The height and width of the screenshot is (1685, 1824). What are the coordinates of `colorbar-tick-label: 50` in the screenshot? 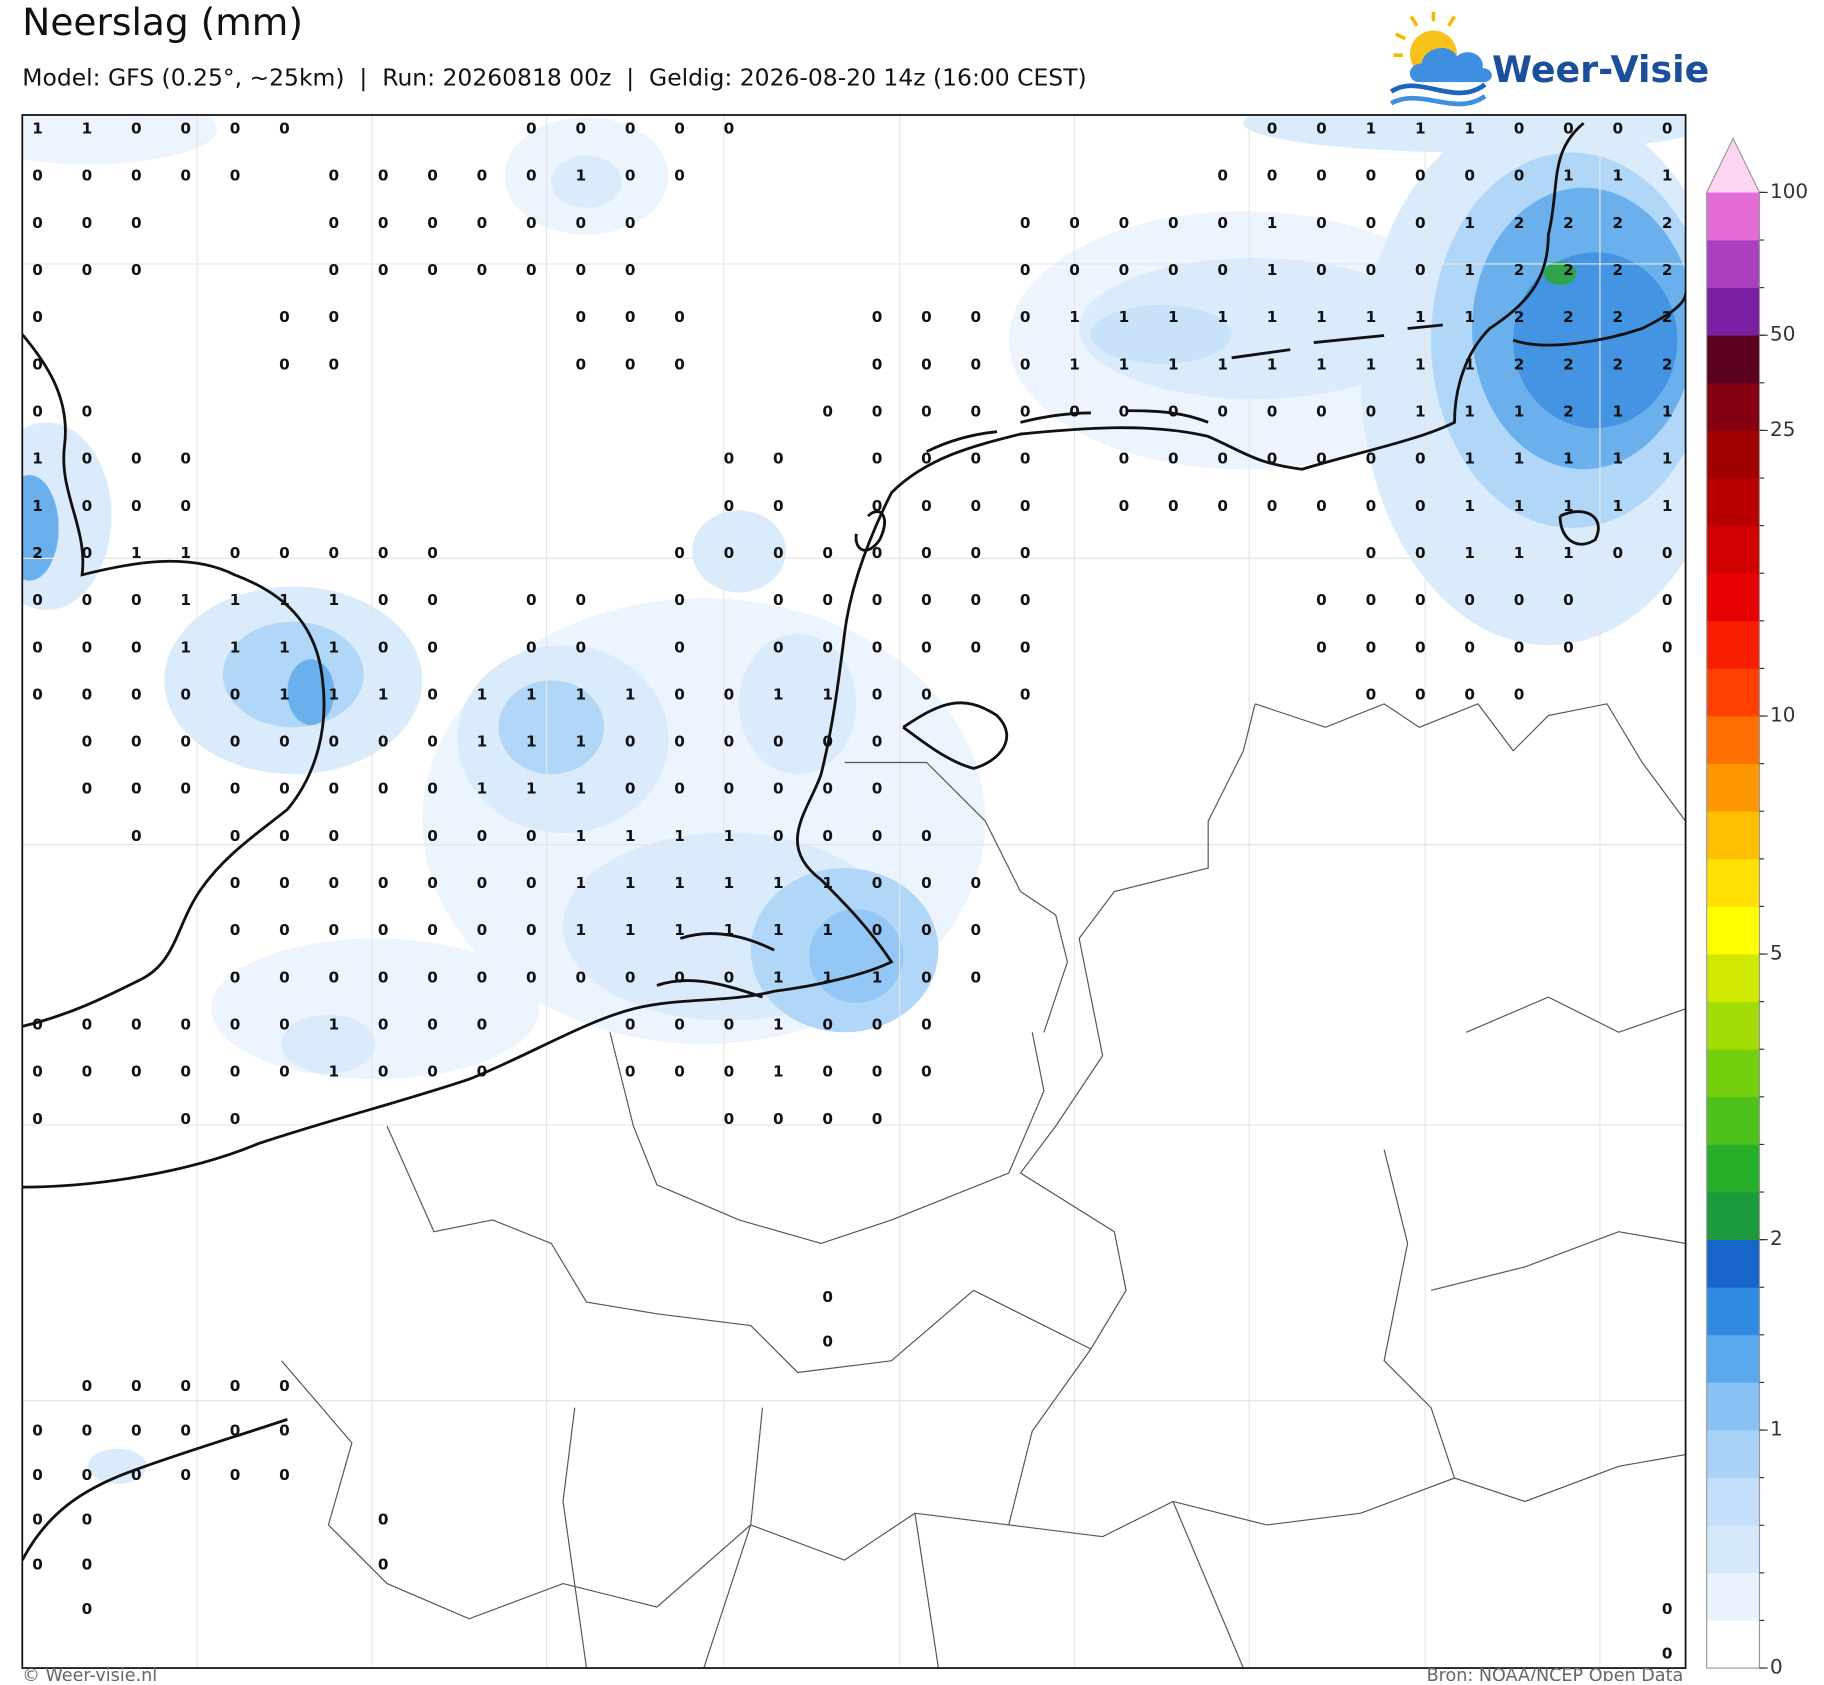 It's located at (1782, 334).